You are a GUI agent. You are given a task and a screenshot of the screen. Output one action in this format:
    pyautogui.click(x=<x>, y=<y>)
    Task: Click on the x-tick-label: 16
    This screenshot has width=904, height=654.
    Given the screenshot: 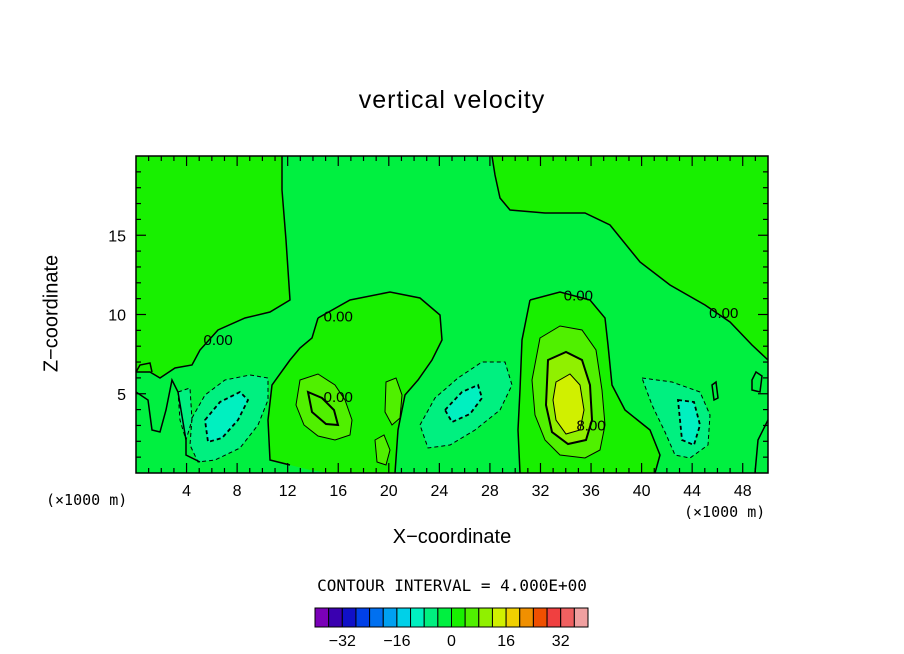 What is the action you would take?
    pyautogui.click(x=338, y=491)
    